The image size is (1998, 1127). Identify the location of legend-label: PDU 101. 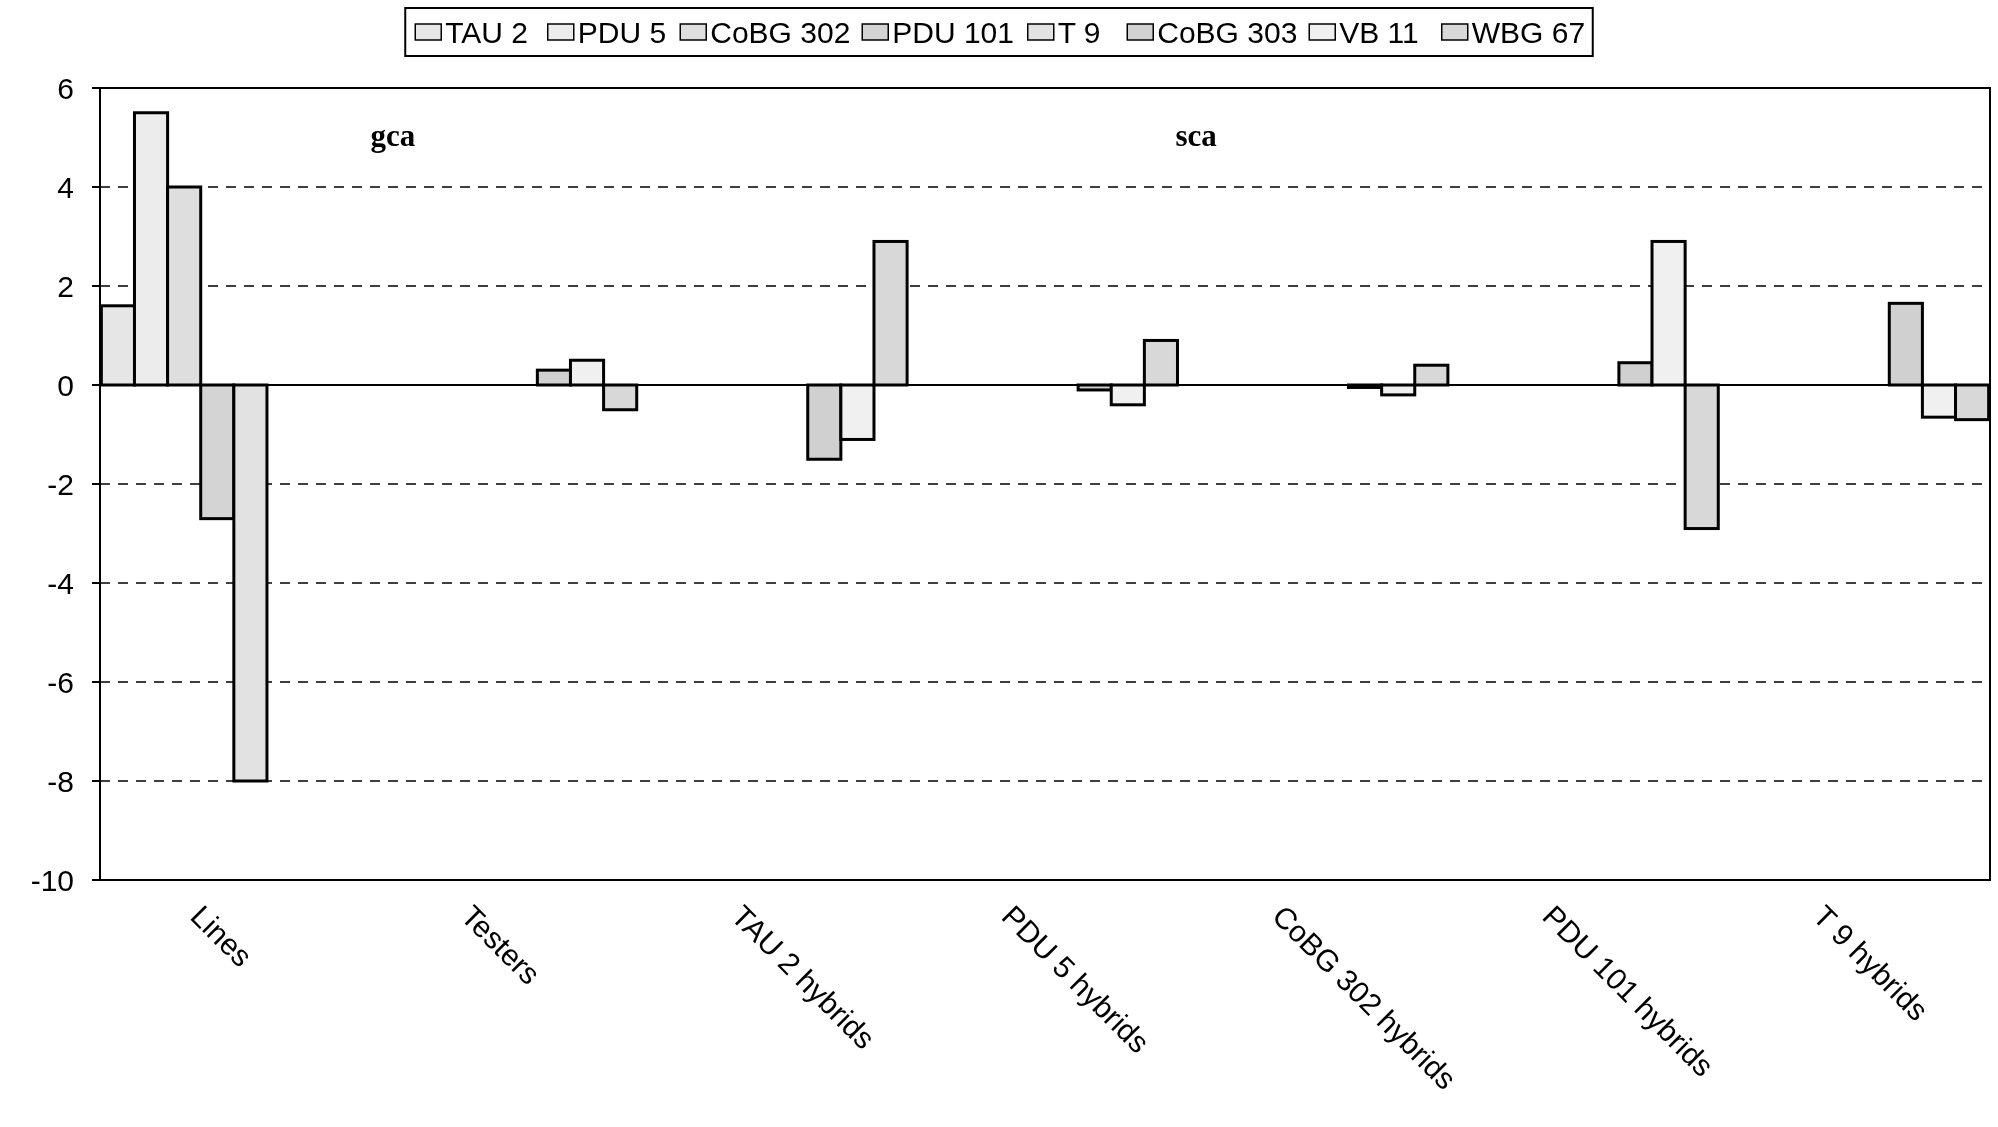
(953, 32).